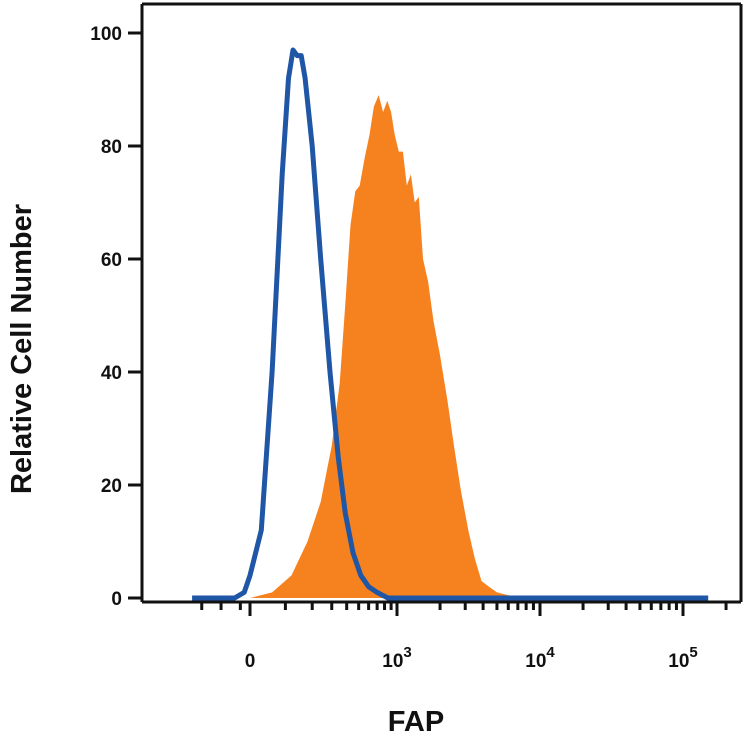  I want to click on y-tick-label: 100, so click(106, 34).